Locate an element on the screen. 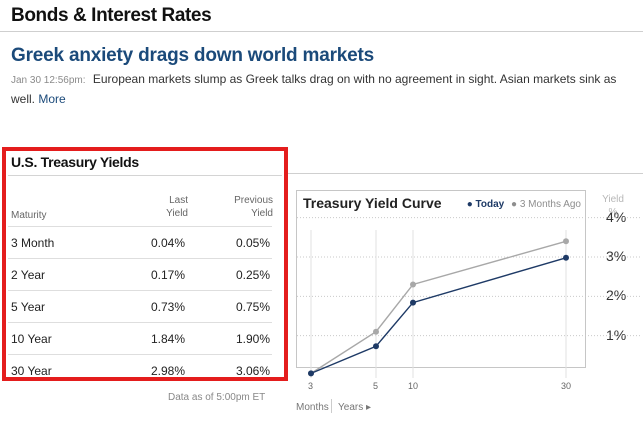 Image resolution: width=643 pixels, height=421 pixels. x-tick-label: 3 is located at coordinates (311, 386).